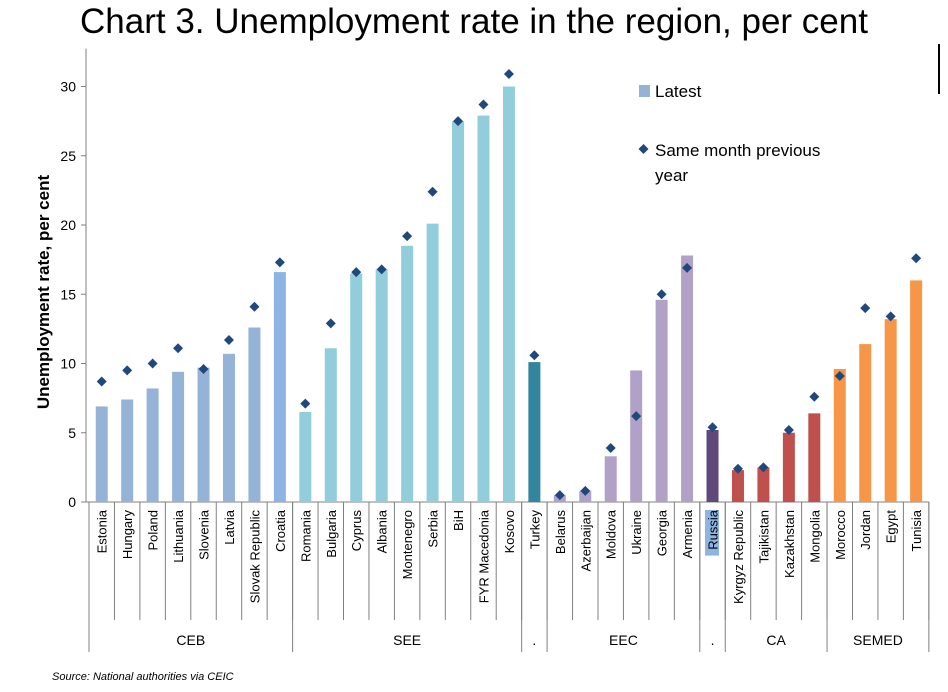  What do you see at coordinates (101, 381) in the screenshot?
I see `marker-estonia` at bounding box center [101, 381].